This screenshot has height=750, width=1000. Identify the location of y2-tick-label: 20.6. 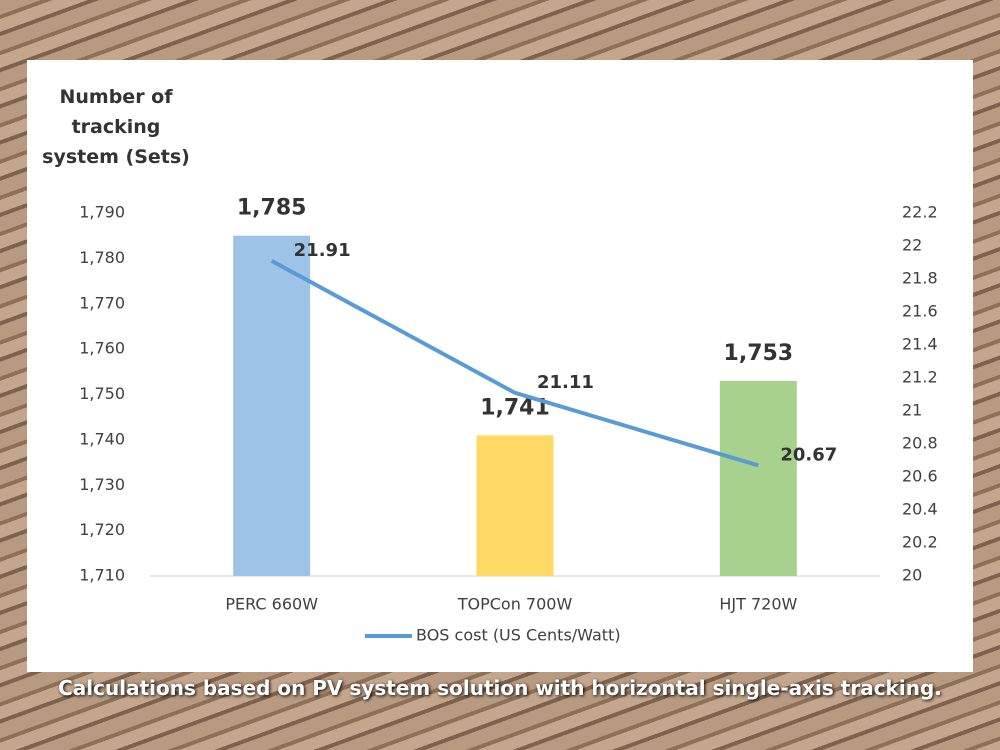
(920, 476).